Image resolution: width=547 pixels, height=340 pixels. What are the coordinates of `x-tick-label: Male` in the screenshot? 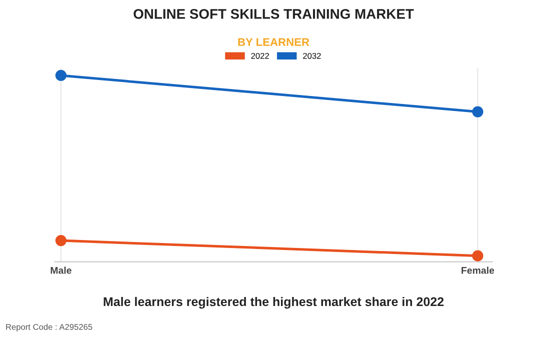 It's located at (61, 270).